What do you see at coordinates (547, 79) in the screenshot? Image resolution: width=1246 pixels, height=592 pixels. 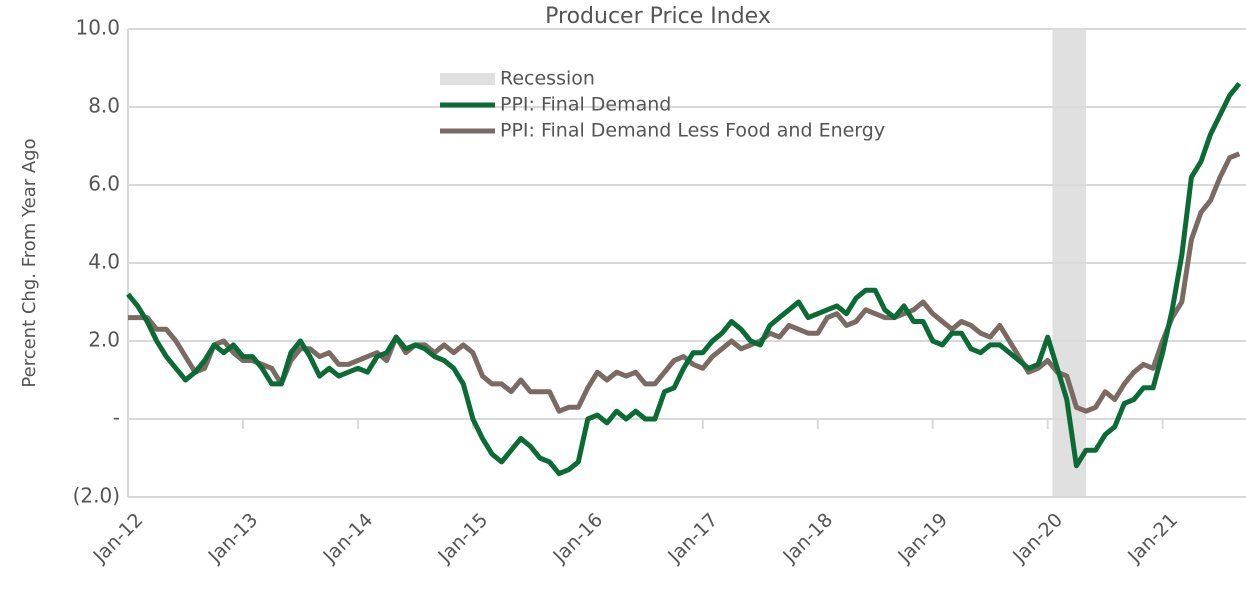 I see `legend-label: Recession` at bounding box center [547, 79].